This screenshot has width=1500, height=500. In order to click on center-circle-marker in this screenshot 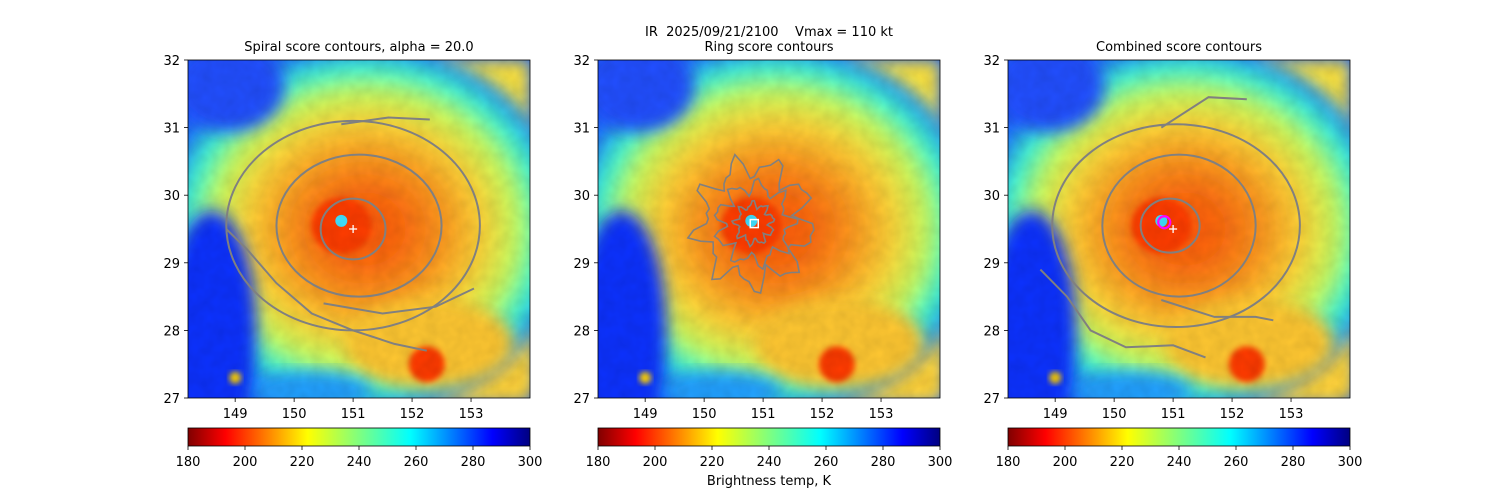, I will do `click(1164, 222)`.